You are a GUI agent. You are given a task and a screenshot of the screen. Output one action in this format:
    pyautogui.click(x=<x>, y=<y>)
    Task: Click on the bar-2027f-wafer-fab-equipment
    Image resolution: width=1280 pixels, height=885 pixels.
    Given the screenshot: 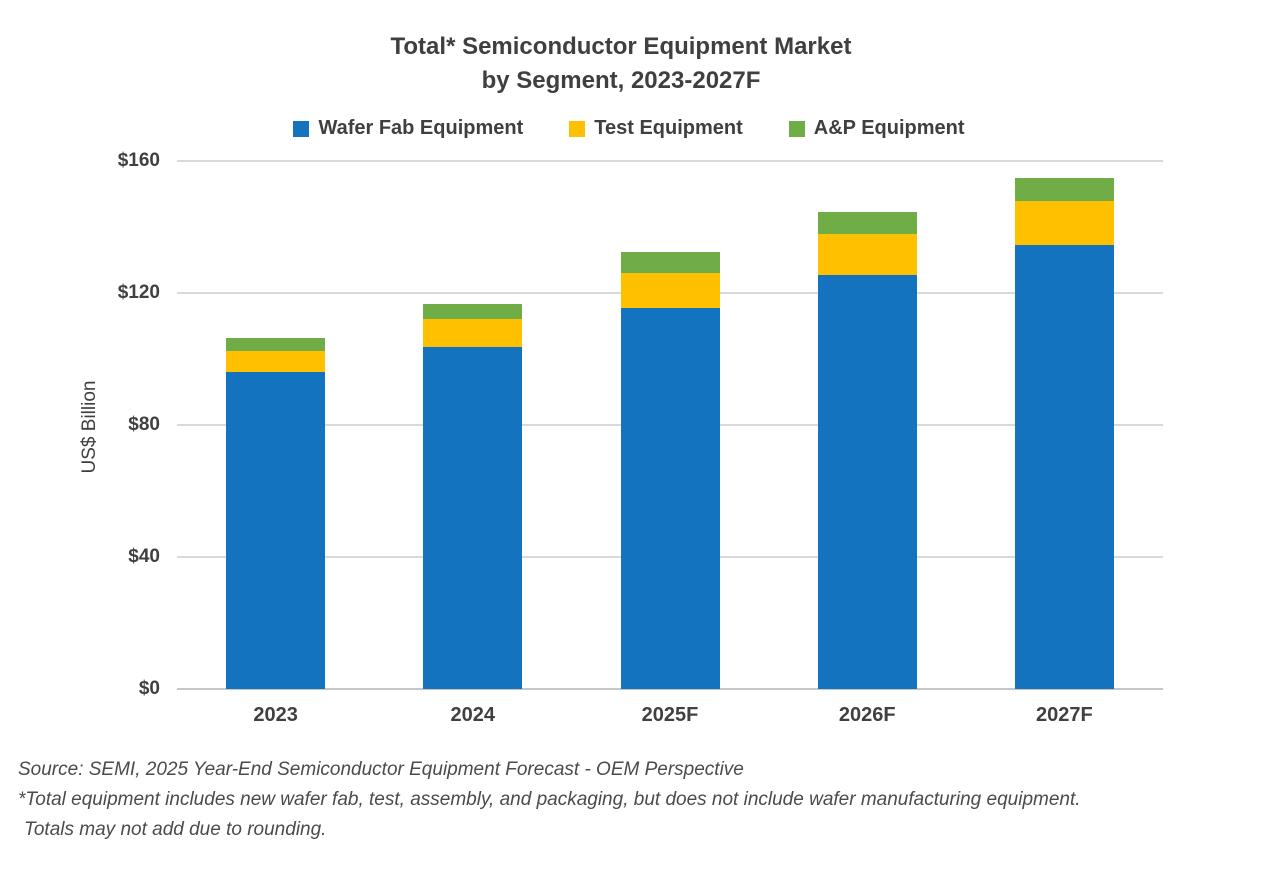 What is the action you would take?
    pyautogui.click(x=1064, y=467)
    